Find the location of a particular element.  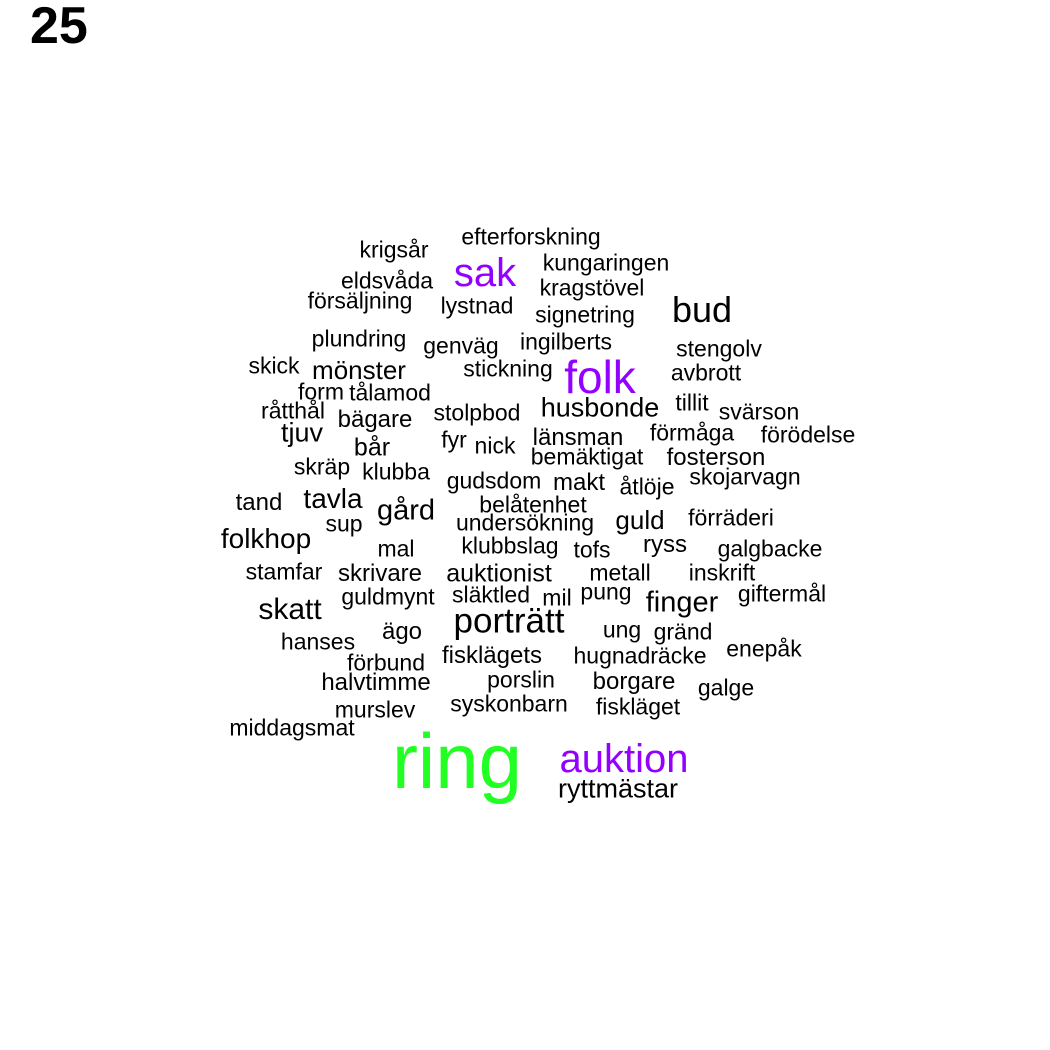

word-galge: galge is located at coordinates (726, 687).